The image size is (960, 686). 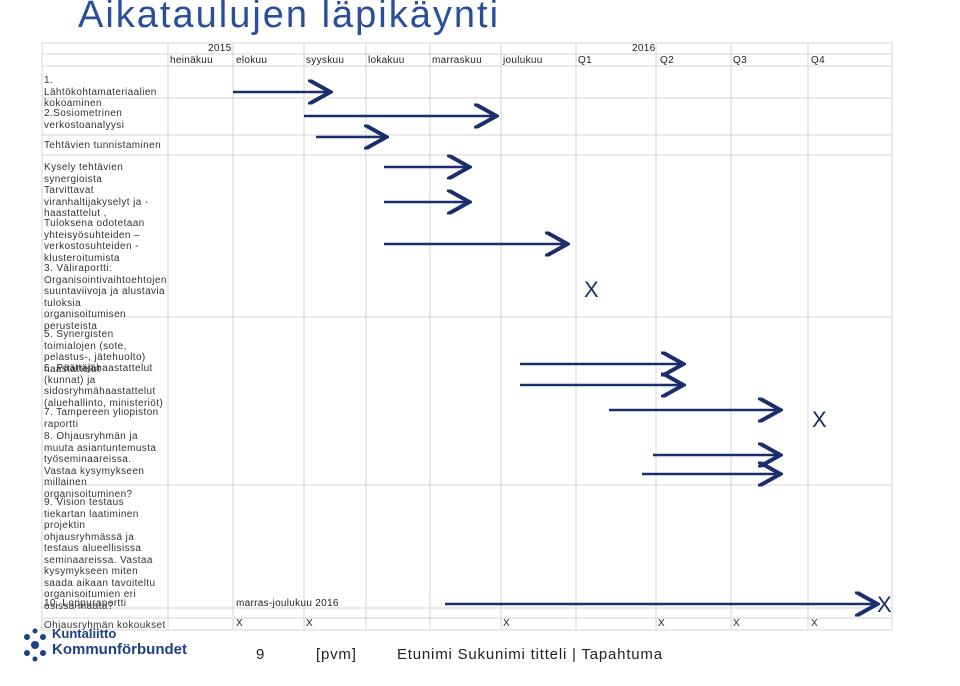 I want to click on month-header: syyskuu, so click(x=325, y=60).